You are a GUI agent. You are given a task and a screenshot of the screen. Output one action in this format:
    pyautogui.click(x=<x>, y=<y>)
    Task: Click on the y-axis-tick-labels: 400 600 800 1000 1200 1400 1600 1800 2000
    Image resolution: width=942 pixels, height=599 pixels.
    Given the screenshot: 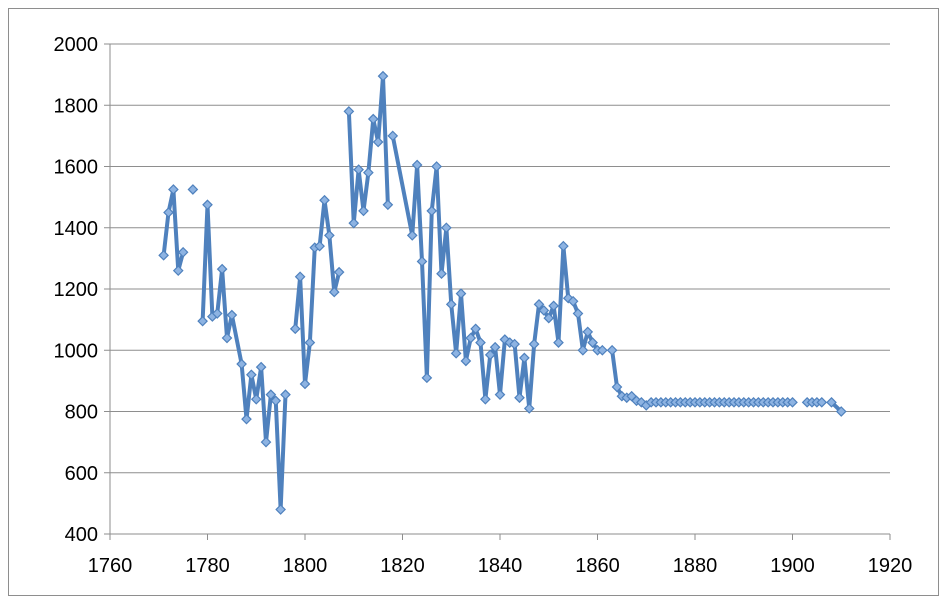 What is the action you would take?
    pyautogui.click(x=76, y=290)
    